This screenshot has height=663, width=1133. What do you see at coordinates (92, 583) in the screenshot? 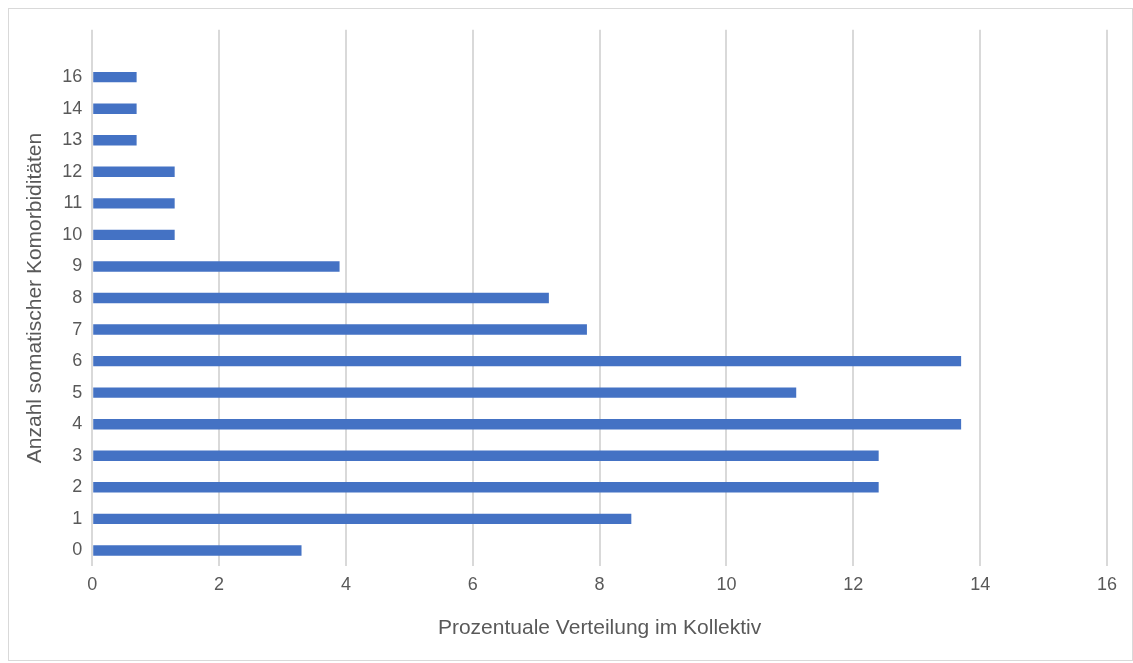
I see `x-tick-label: 0` at bounding box center [92, 583].